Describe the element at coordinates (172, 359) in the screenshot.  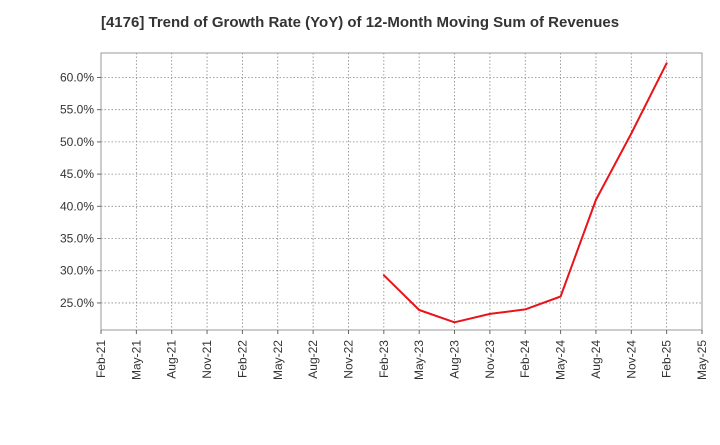
I see `x-tick-label: Aug-21` at that location.